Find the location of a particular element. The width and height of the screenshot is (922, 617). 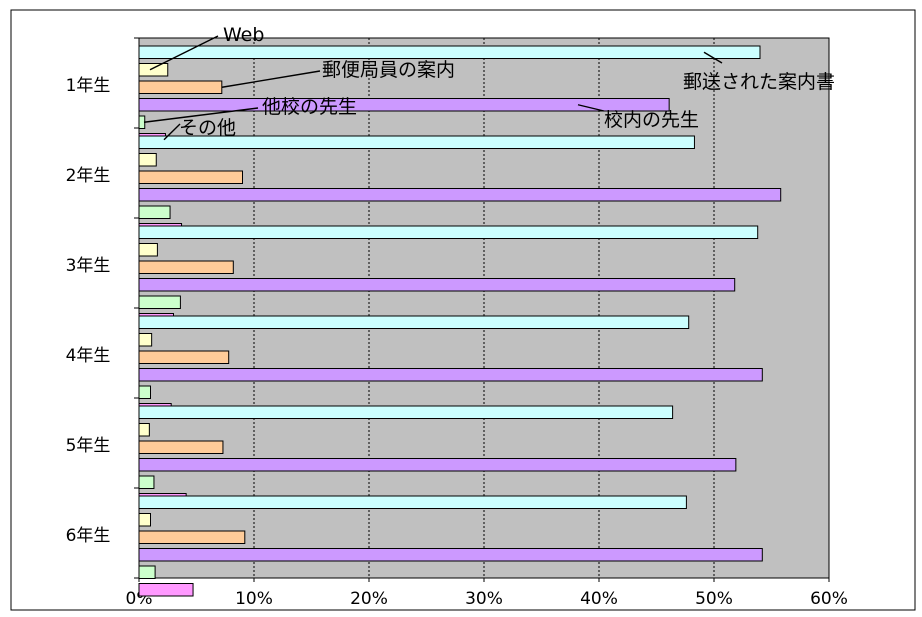

x-tick-label: 60% is located at coordinates (829, 599).